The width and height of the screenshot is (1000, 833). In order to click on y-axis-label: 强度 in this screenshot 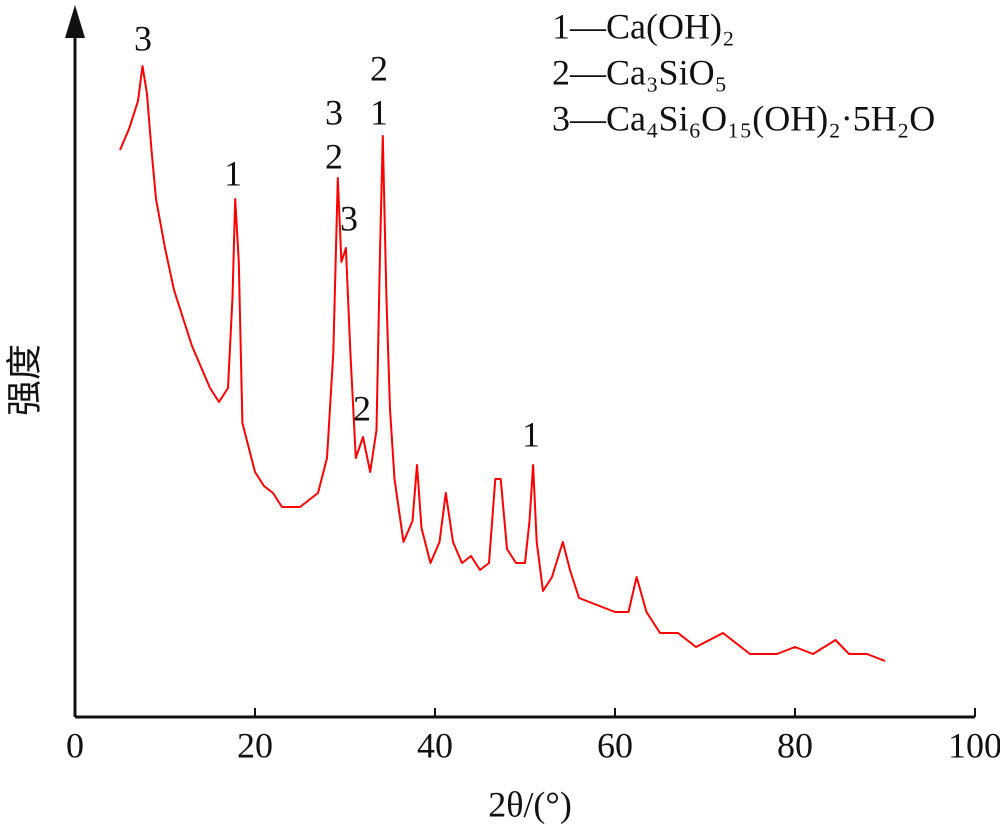, I will do `click(24, 380)`.